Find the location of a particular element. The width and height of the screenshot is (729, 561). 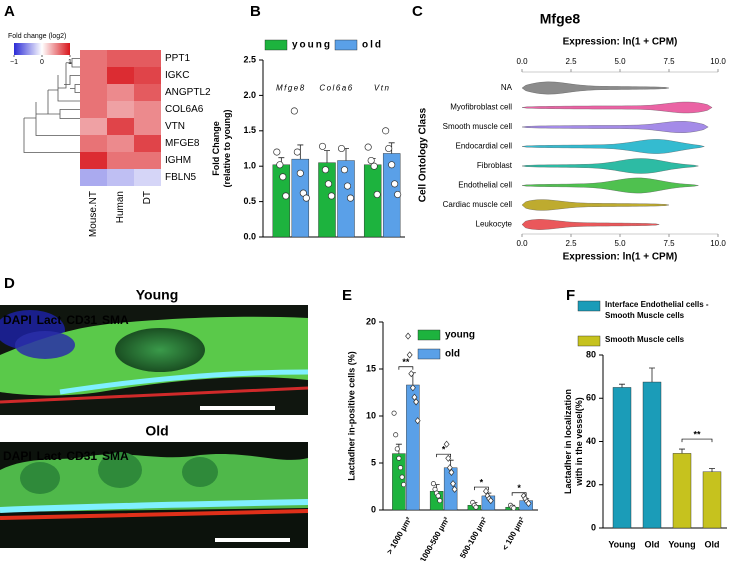

y-axis-label: with in the vessel(%) is located at coordinates (579, 442).